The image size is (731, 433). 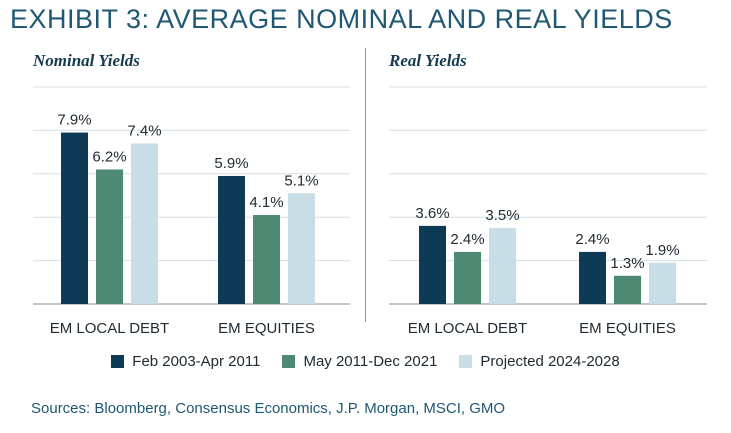 I want to click on legend-item-series1: Feb 2003-Apr 2011, so click(x=185, y=361).